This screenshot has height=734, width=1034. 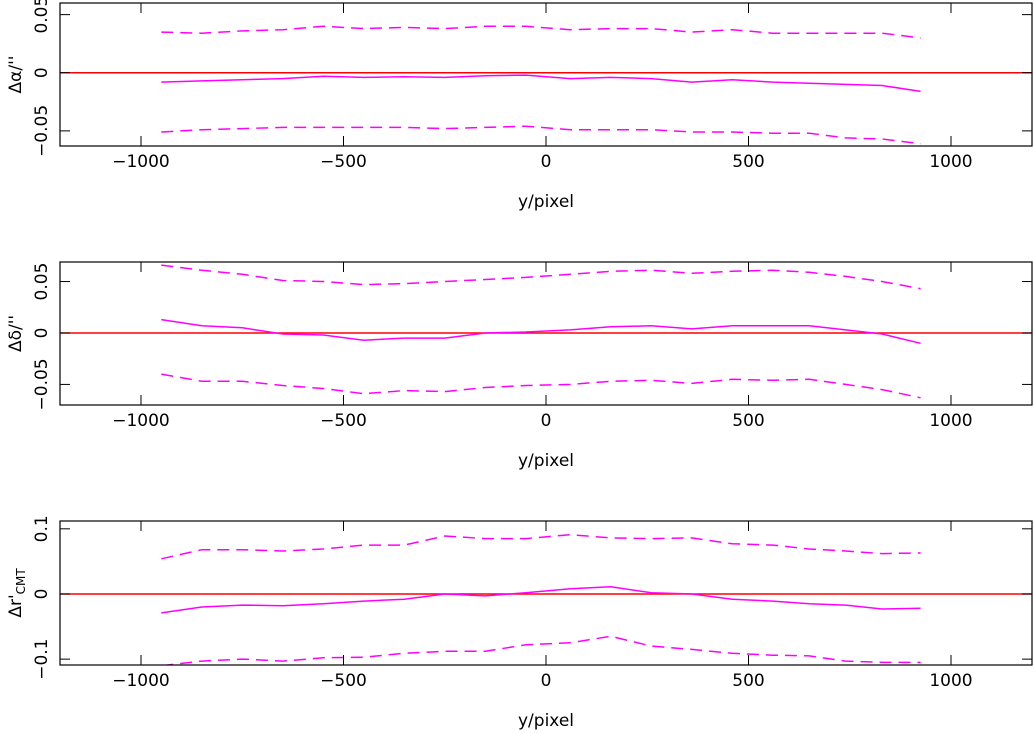 I want to click on y-axis-label-main: Δδ/'', so click(x=16, y=333).